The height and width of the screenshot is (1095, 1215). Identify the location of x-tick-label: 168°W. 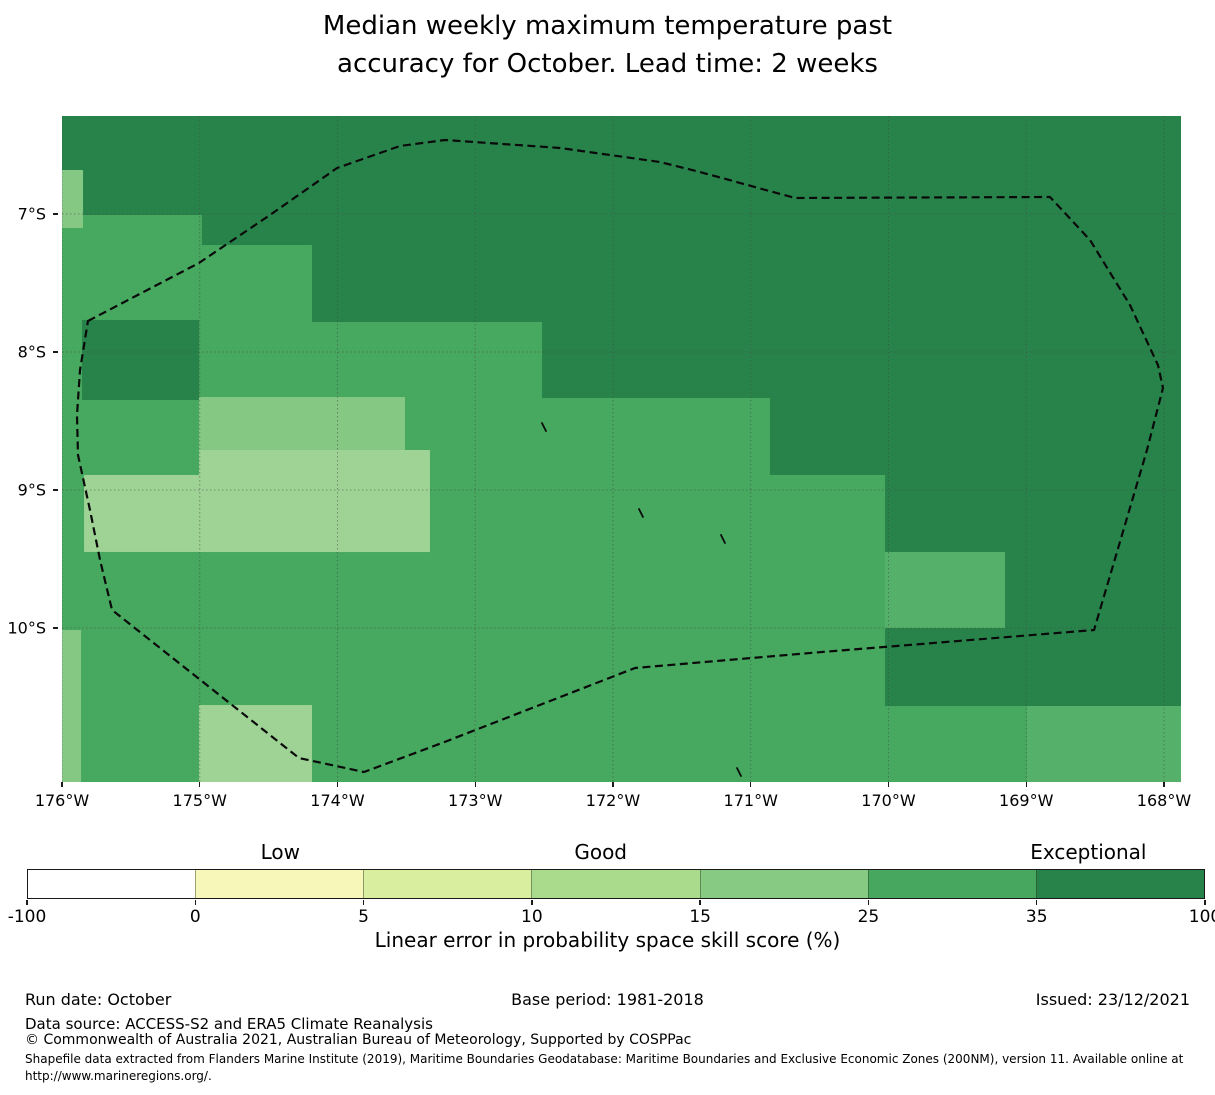
(1164, 800).